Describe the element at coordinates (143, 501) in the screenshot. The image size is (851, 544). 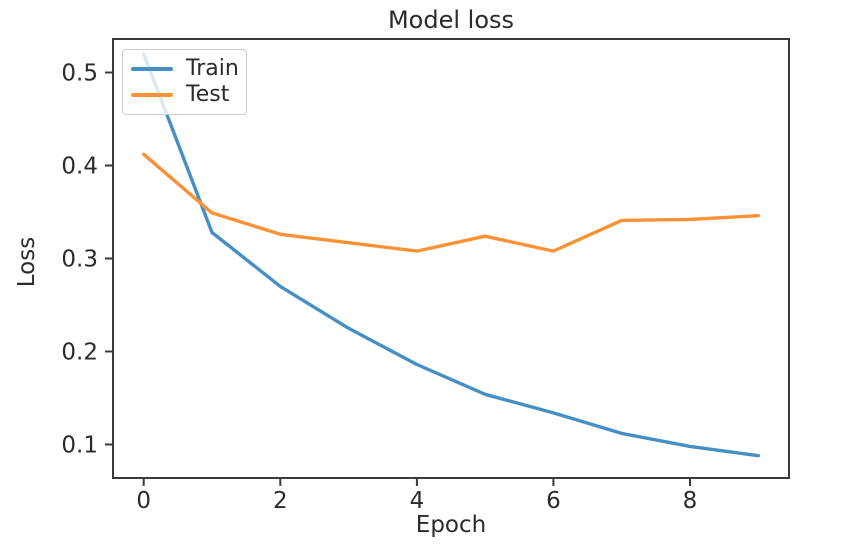
I see `x-tick-label: 0` at that location.